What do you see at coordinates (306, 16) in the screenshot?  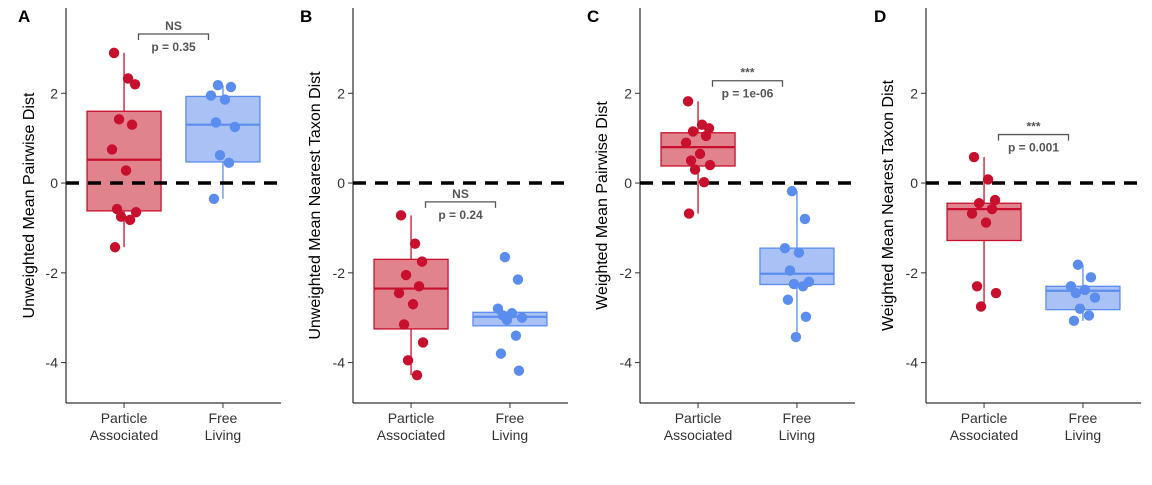 I see `panel-letter: B` at bounding box center [306, 16].